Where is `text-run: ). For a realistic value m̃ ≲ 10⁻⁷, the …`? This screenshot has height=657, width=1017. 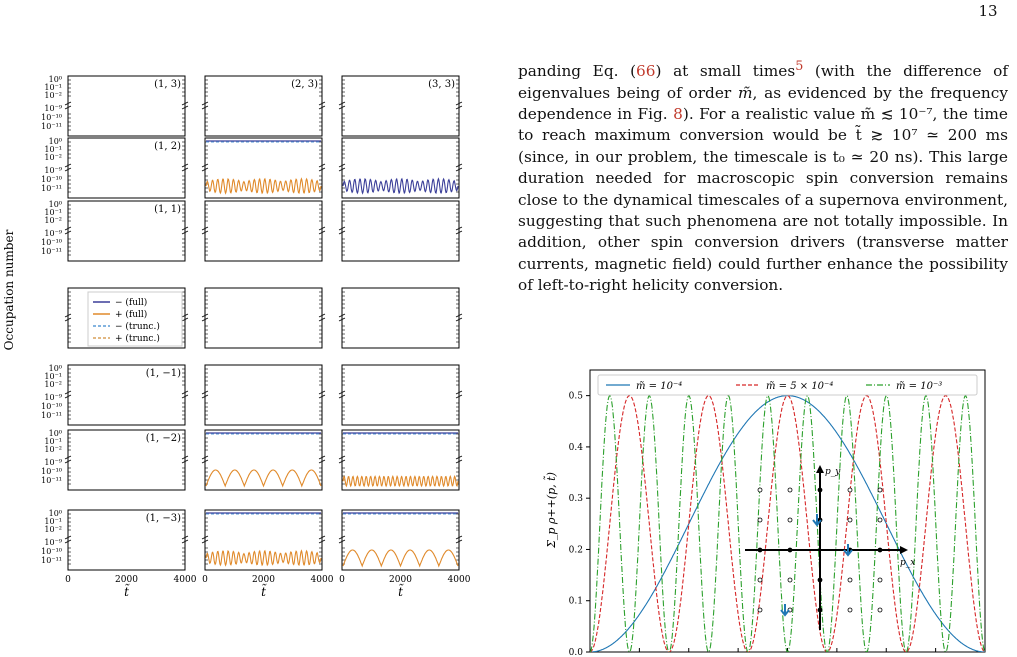 text-run: ). For a realistic value m̃ ≲ 10⁻⁷, the … is located at coordinates (763, 199).